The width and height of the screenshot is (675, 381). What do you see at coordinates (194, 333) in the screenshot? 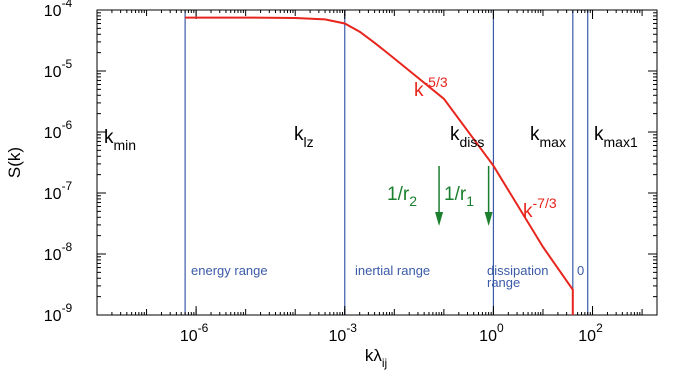
I see `x-tick-label: 10⁻⁶` at bounding box center [194, 333].